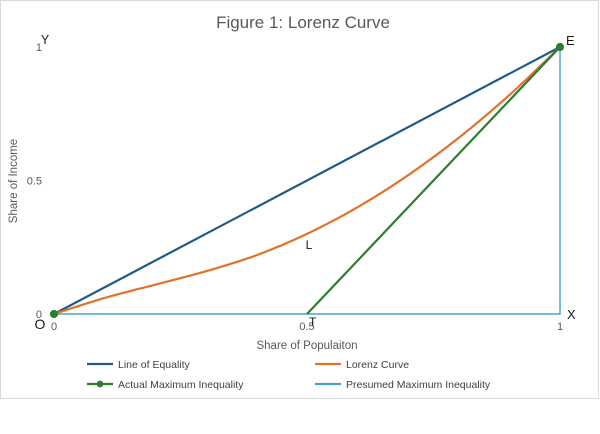 Image resolution: width=600 pixels, height=434 pixels. I want to click on x-tick-label: 0, so click(54, 327).